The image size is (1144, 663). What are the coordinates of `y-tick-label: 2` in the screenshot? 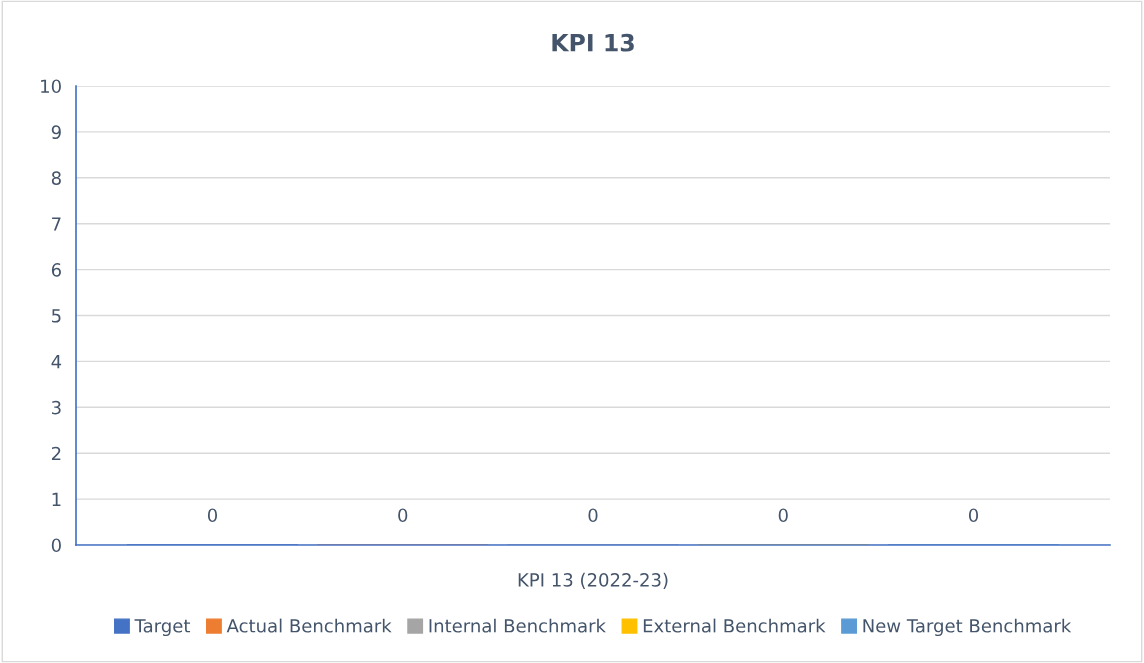 It's located at (56, 453).